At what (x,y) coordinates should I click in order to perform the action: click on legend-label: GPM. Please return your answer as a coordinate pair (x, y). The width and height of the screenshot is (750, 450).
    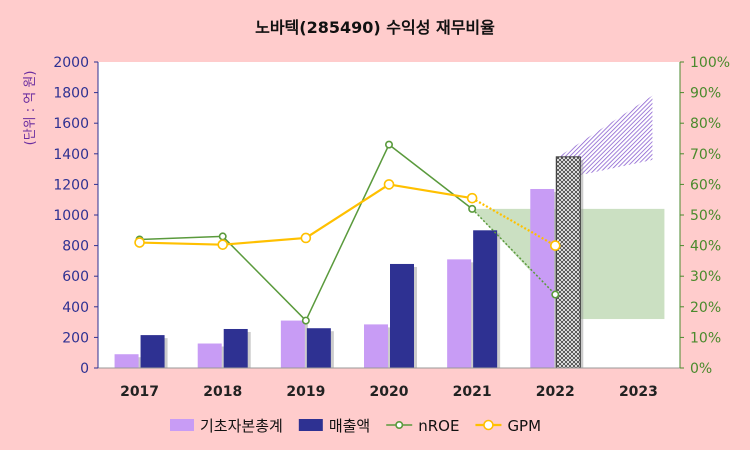
    Looking at the image, I should click on (524, 426).